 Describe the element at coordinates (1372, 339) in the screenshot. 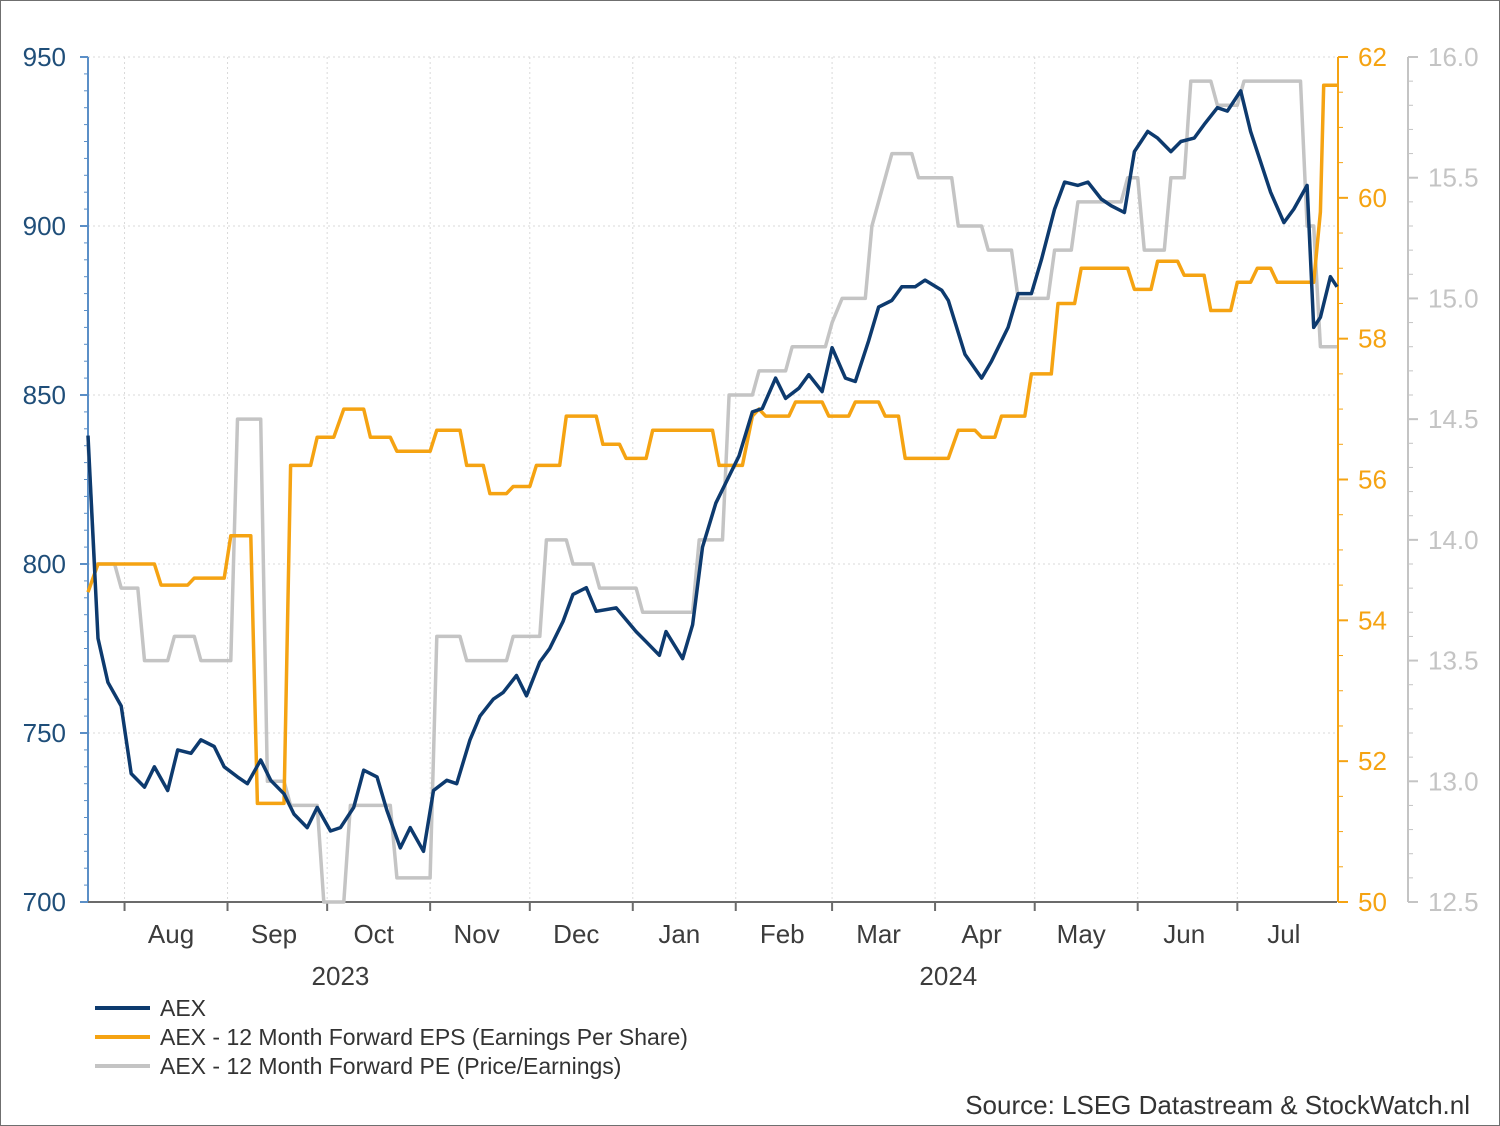

I see `eps-tick-label: 58` at that location.